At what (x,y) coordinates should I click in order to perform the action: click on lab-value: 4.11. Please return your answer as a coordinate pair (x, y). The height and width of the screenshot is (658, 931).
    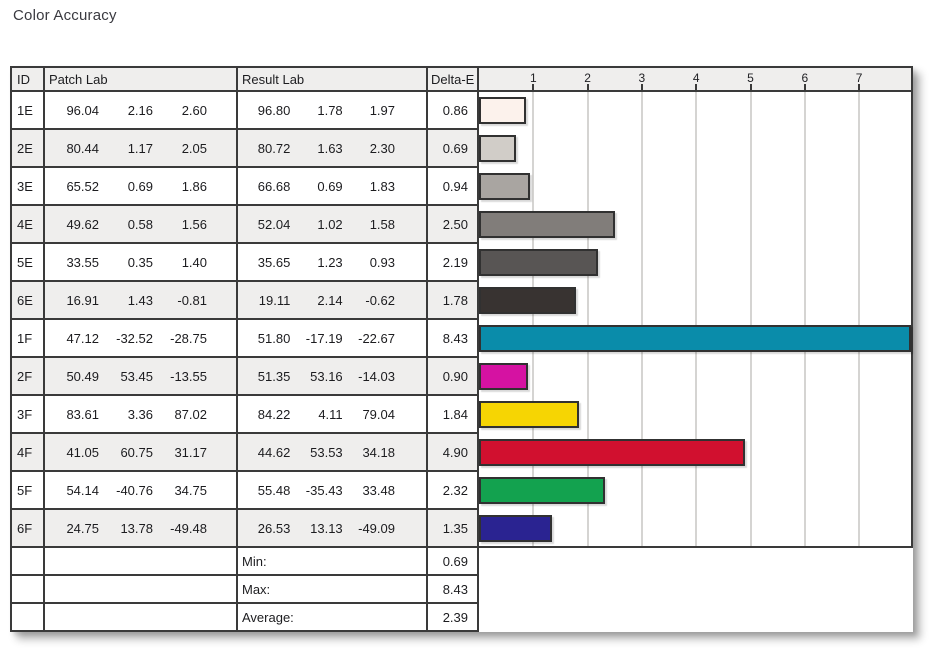
    Looking at the image, I should click on (330, 414).